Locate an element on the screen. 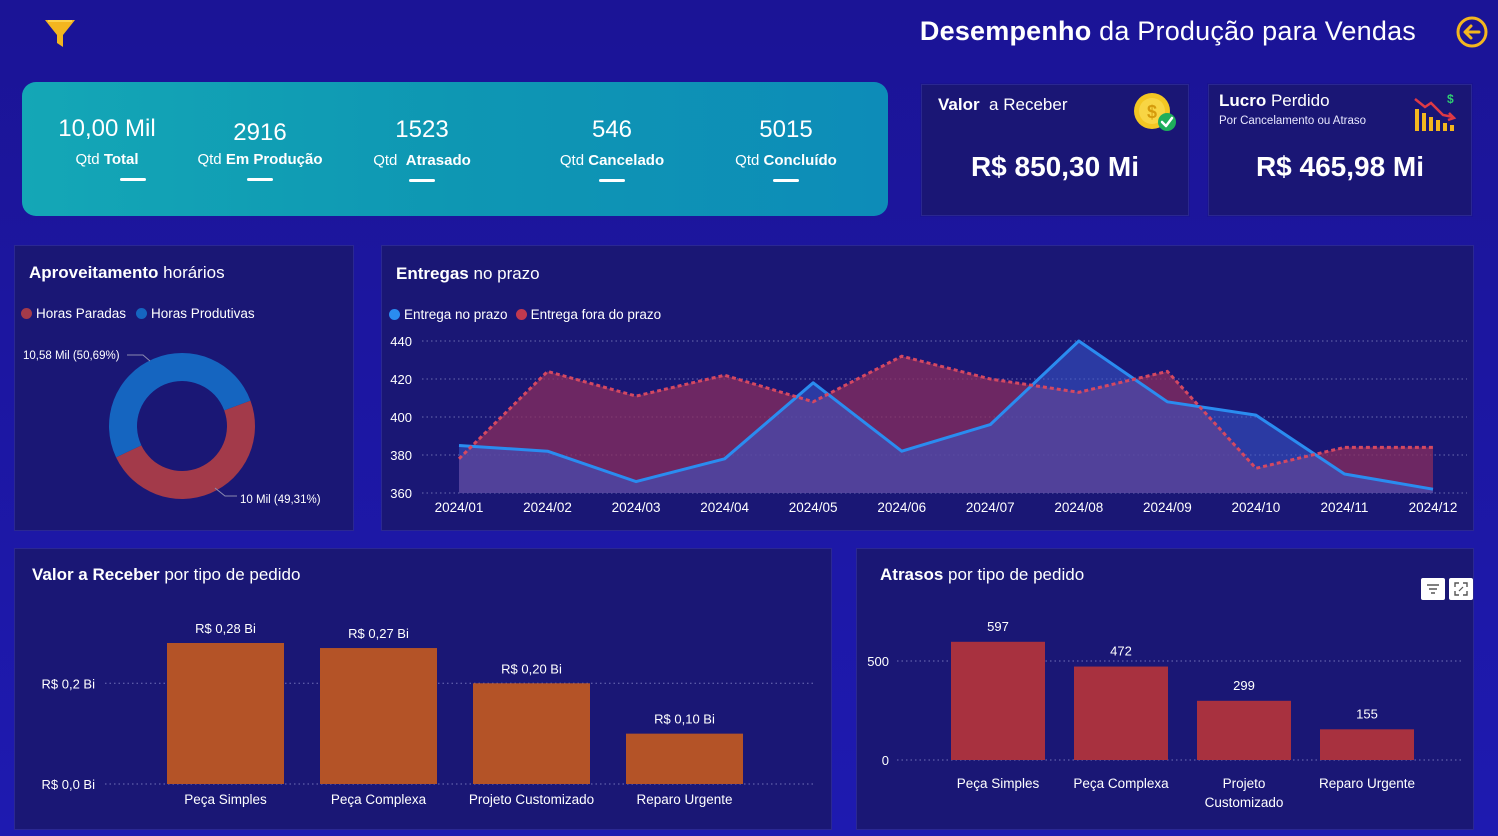  atrasos-category-line: Peça Complexa is located at coordinates (1121, 783).